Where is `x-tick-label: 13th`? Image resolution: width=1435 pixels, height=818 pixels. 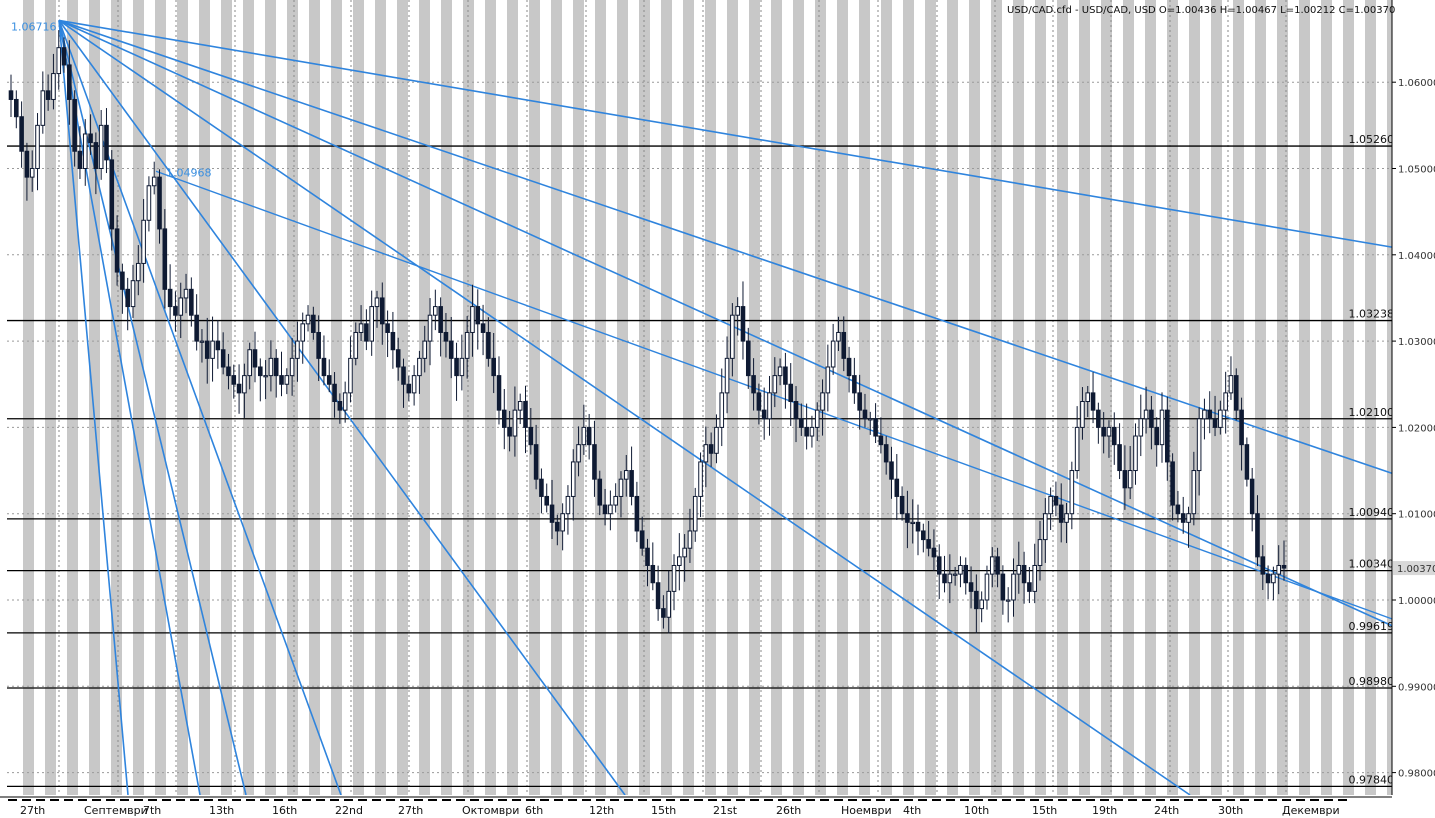
x-tick-label: 13th is located at coordinates (221, 810).